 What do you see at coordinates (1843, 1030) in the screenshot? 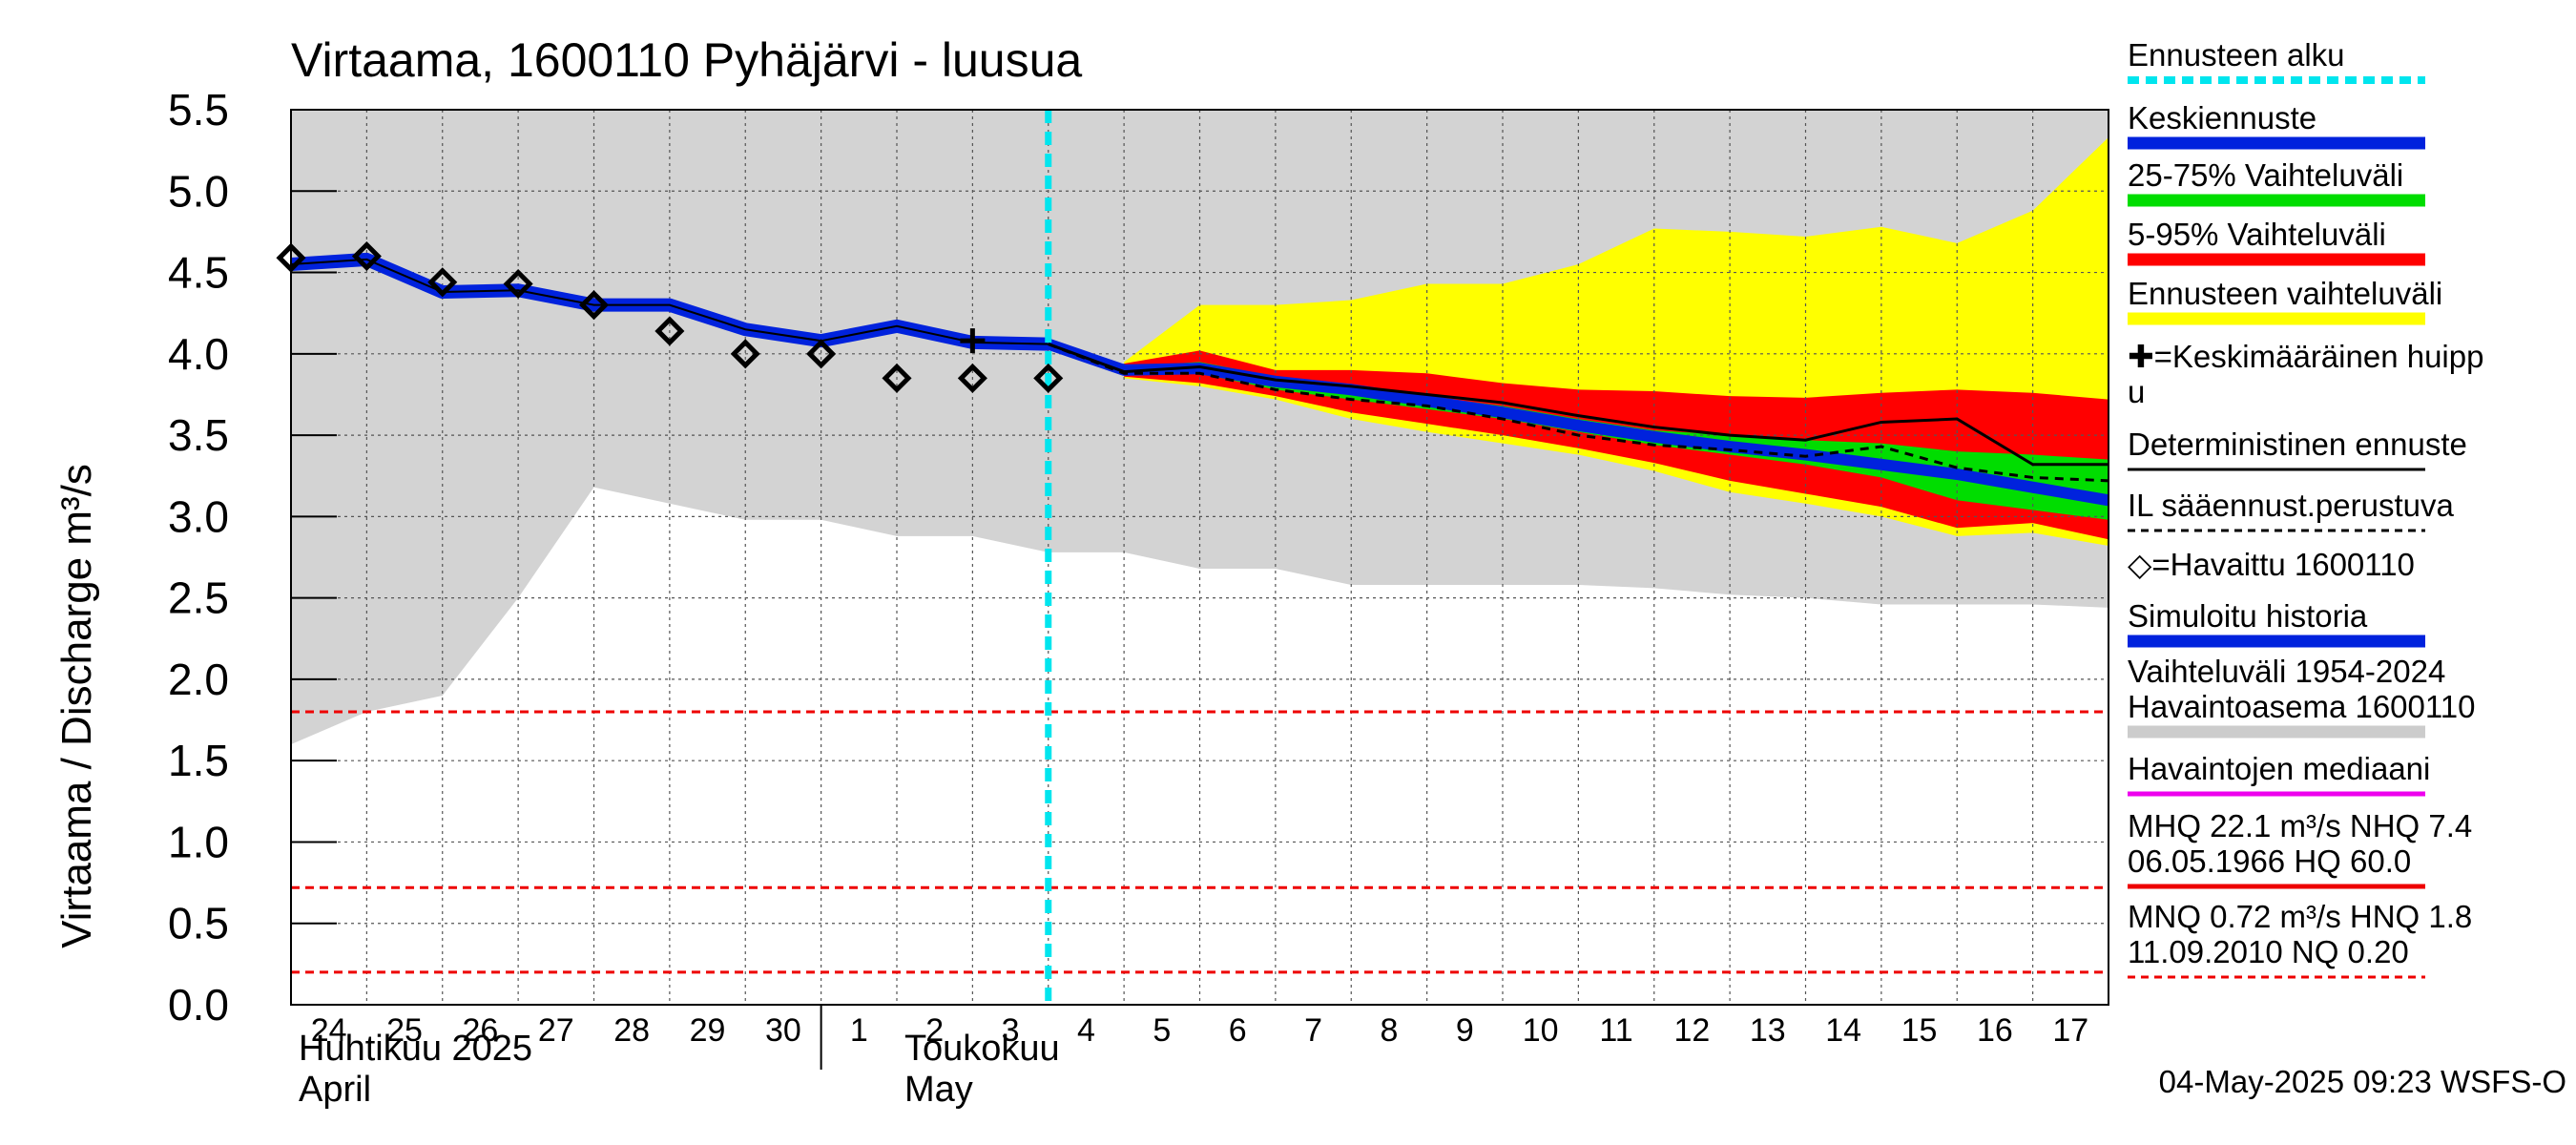
I see `x-tick-label: 14` at bounding box center [1843, 1030].